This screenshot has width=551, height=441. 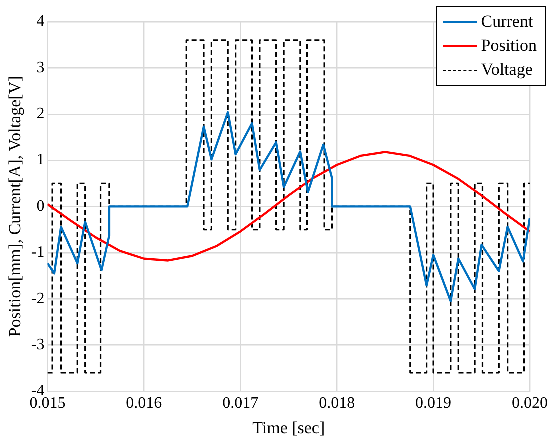 What do you see at coordinates (507, 22) in the screenshot?
I see `legend-label: Current` at bounding box center [507, 22].